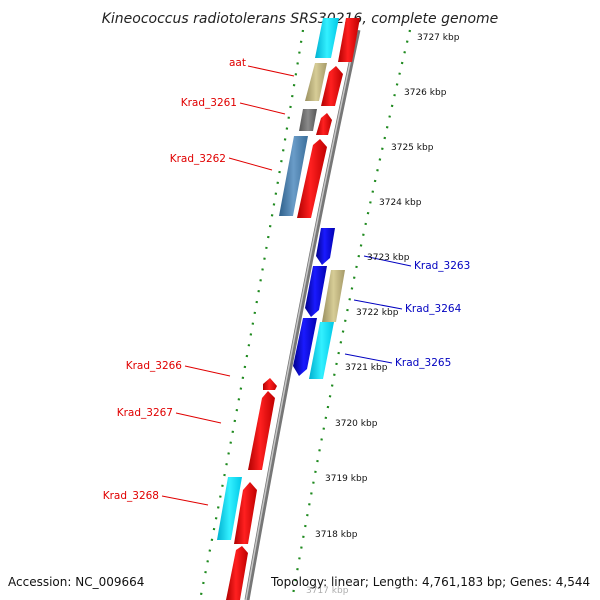  What do you see at coordinates (327, 591) in the screenshot?
I see `scale-label: 3717 kbp` at bounding box center [327, 591].